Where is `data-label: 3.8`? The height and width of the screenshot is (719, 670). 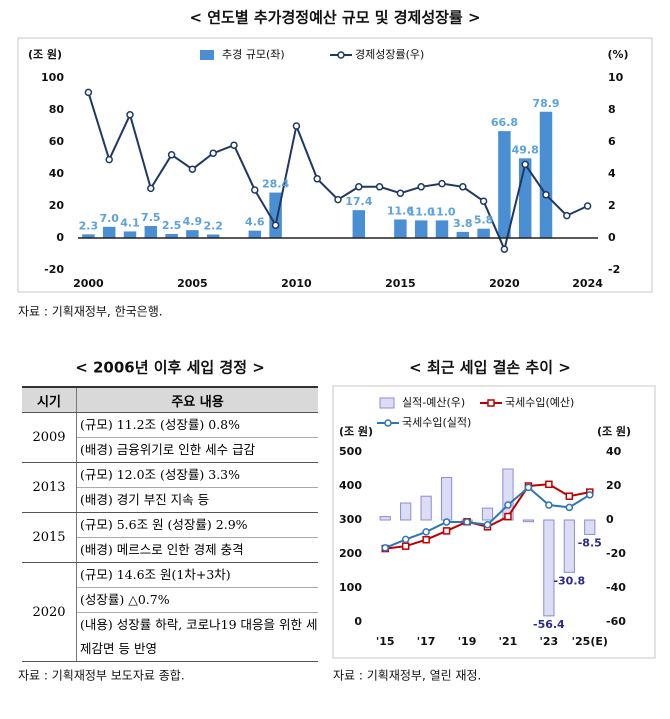
data-label: 3.8 is located at coordinates (463, 223).